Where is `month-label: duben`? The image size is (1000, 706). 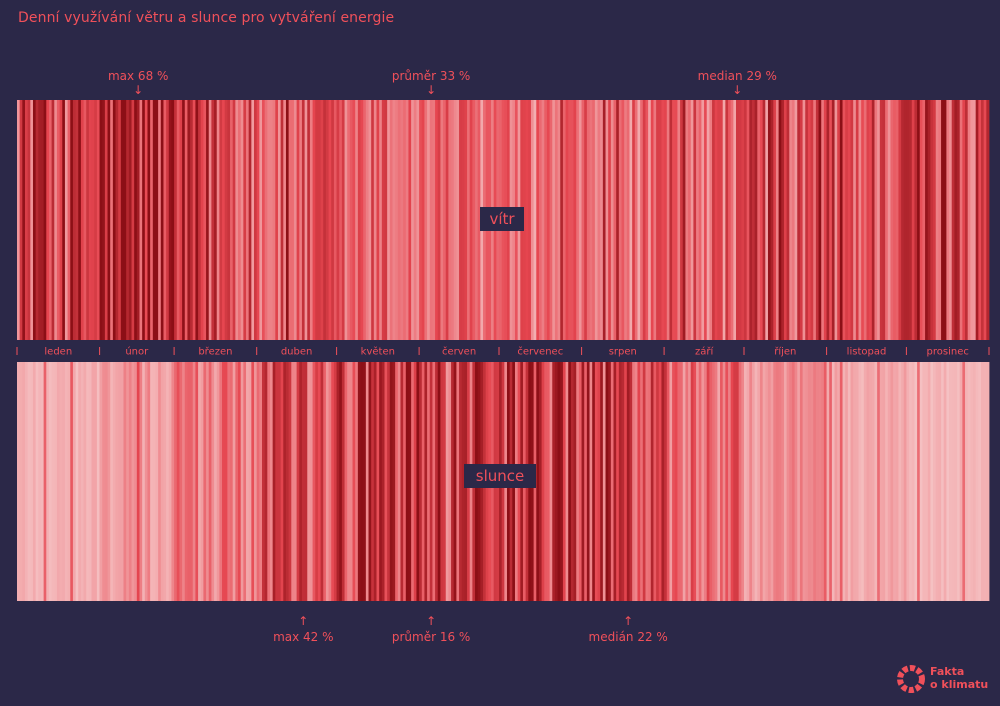
month-label: duben is located at coordinates (297, 352).